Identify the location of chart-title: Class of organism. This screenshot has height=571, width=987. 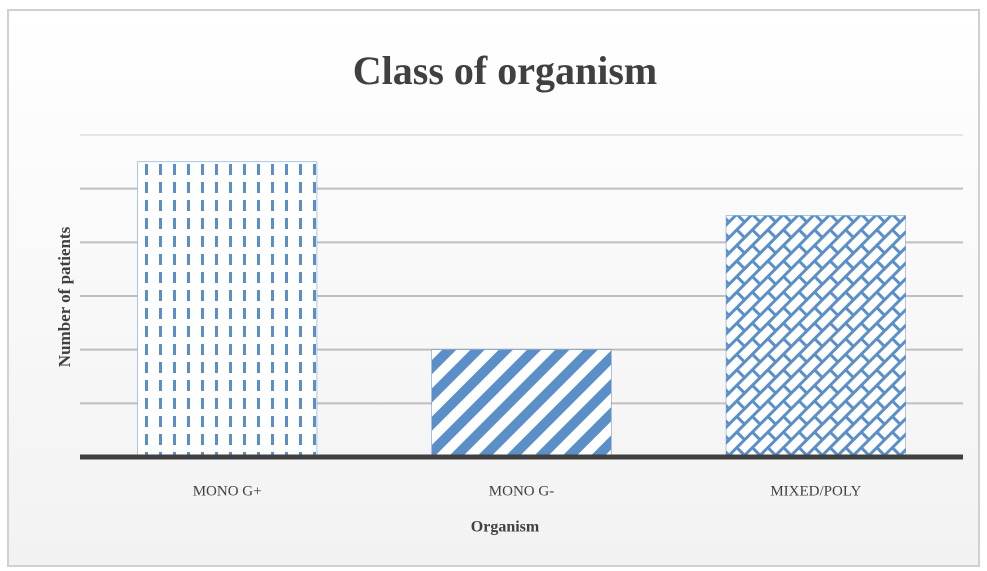
(505, 70).